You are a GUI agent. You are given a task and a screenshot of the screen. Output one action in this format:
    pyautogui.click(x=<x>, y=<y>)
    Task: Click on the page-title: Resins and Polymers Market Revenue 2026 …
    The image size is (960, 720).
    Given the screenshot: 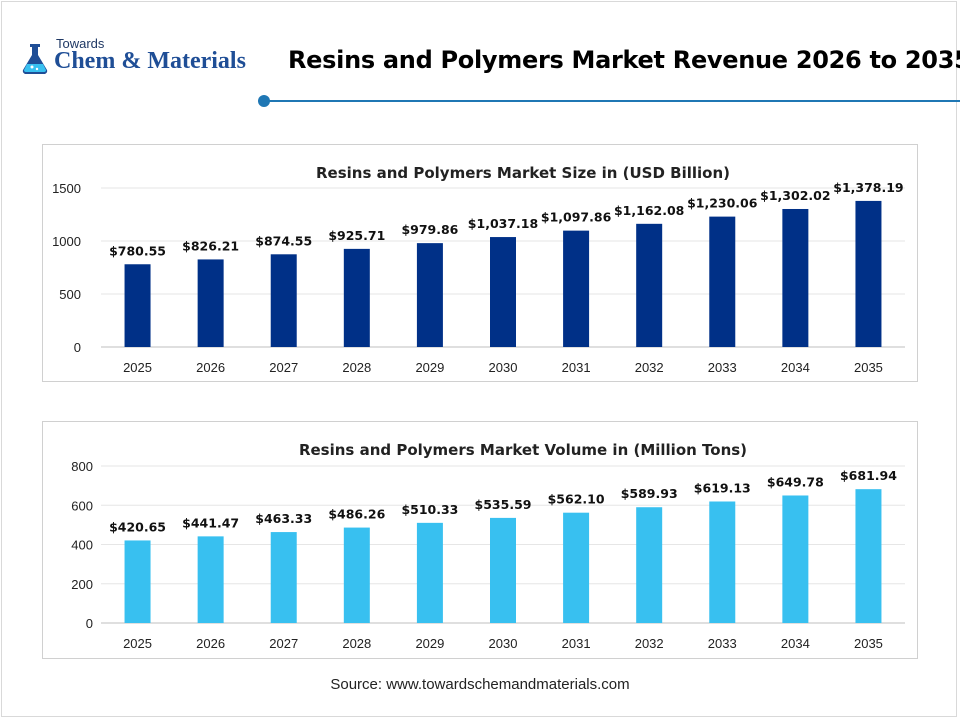 What is the action you would take?
    pyautogui.click(x=624, y=60)
    